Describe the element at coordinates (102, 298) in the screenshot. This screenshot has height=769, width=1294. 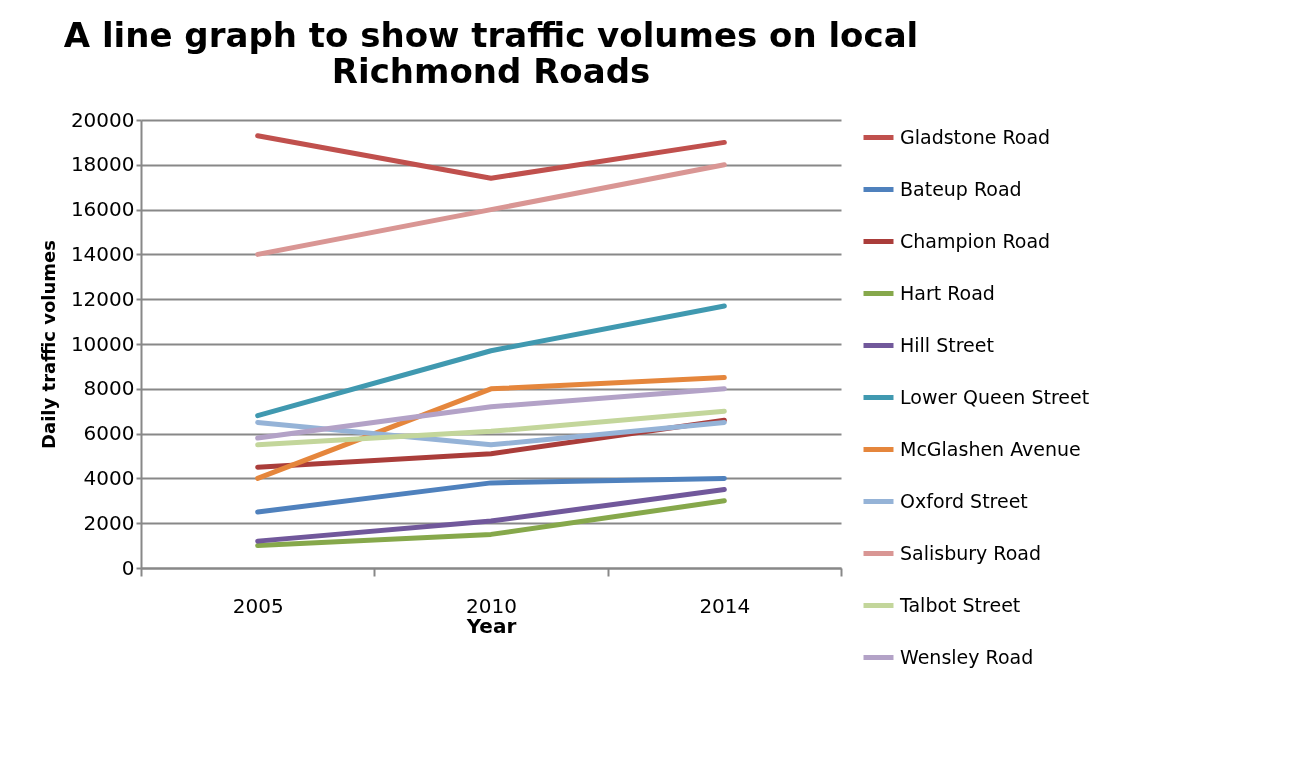
I see `y-tick-label: 12000` at that location.